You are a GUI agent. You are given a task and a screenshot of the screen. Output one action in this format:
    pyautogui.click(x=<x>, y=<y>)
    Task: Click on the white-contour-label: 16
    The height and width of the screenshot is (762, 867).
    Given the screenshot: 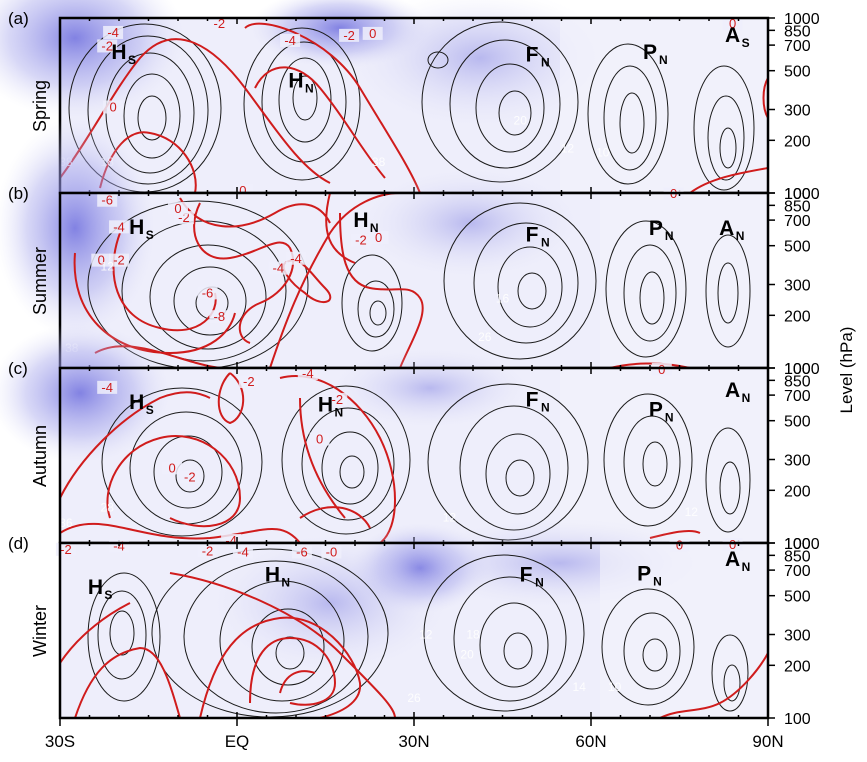 What is the action you would take?
    pyautogui.click(x=503, y=298)
    